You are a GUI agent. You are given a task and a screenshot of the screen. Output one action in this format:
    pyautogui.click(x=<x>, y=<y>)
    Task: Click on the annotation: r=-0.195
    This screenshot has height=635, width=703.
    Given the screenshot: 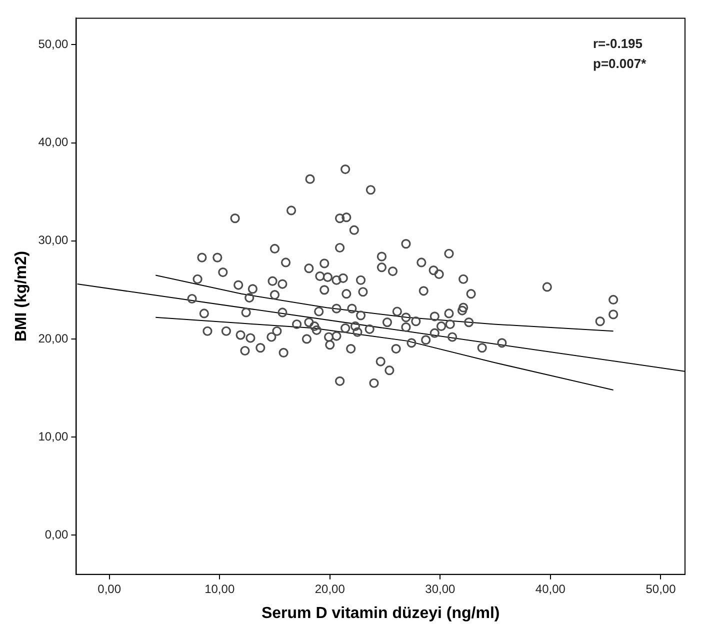 What is the action you would take?
    pyautogui.click(x=618, y=44)
    